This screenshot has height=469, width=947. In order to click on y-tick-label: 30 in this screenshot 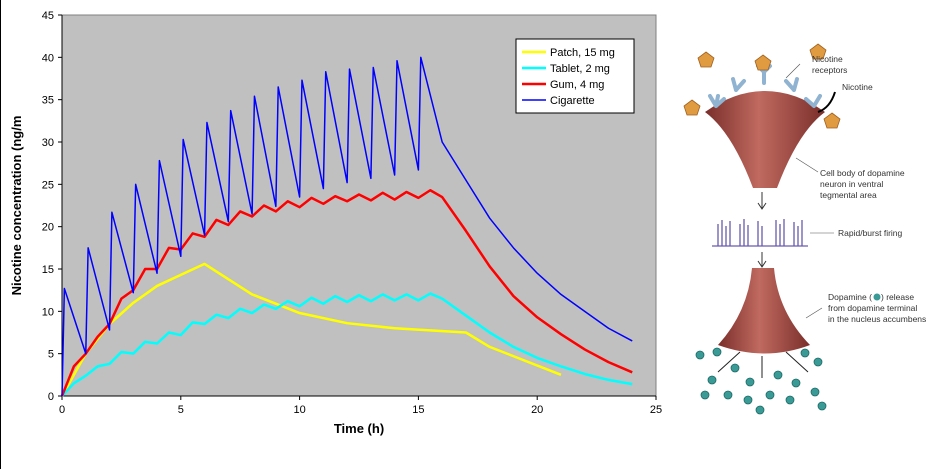, I will do `click(48, 143)`.